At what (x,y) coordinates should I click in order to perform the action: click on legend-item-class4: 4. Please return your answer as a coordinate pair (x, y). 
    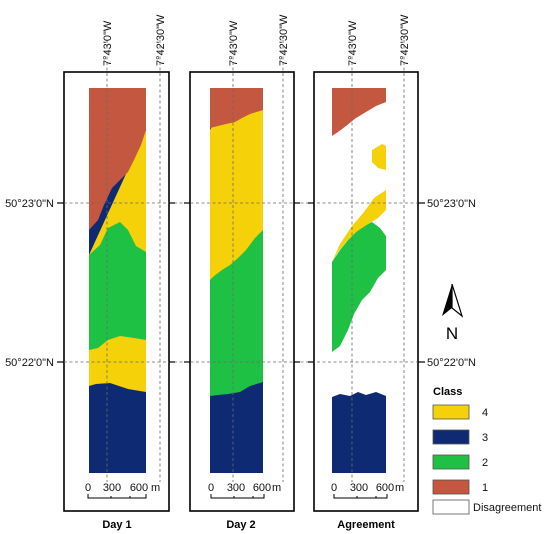
    Looking at the image, I should click on (460, 412).